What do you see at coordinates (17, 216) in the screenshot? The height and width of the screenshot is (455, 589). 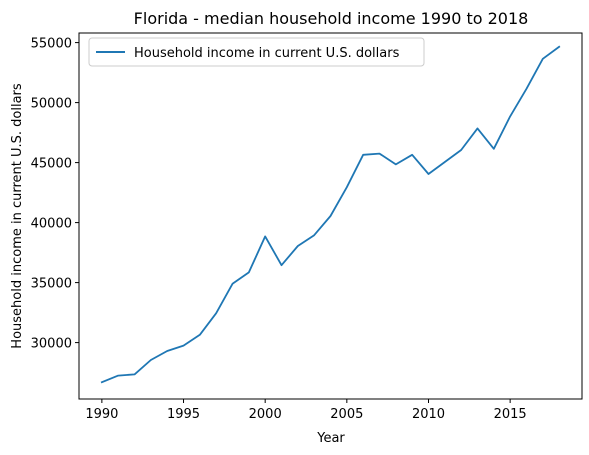 I see `y-axis-title: Household income in current U.S. dollars` at bounding box center [17, 216].